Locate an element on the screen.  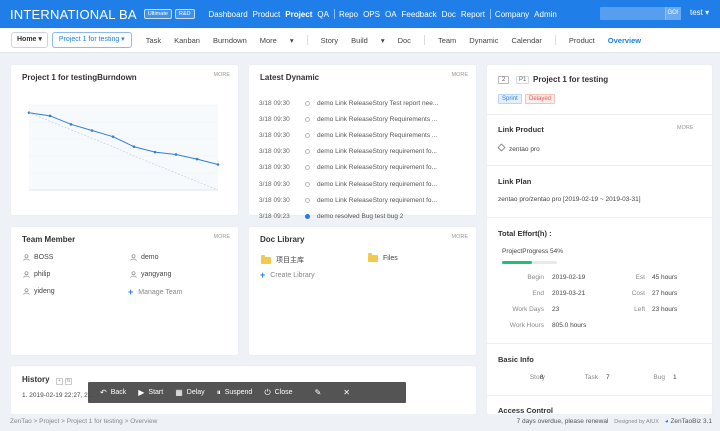
menu-ops: OPS is located at coordinates (371, 14).